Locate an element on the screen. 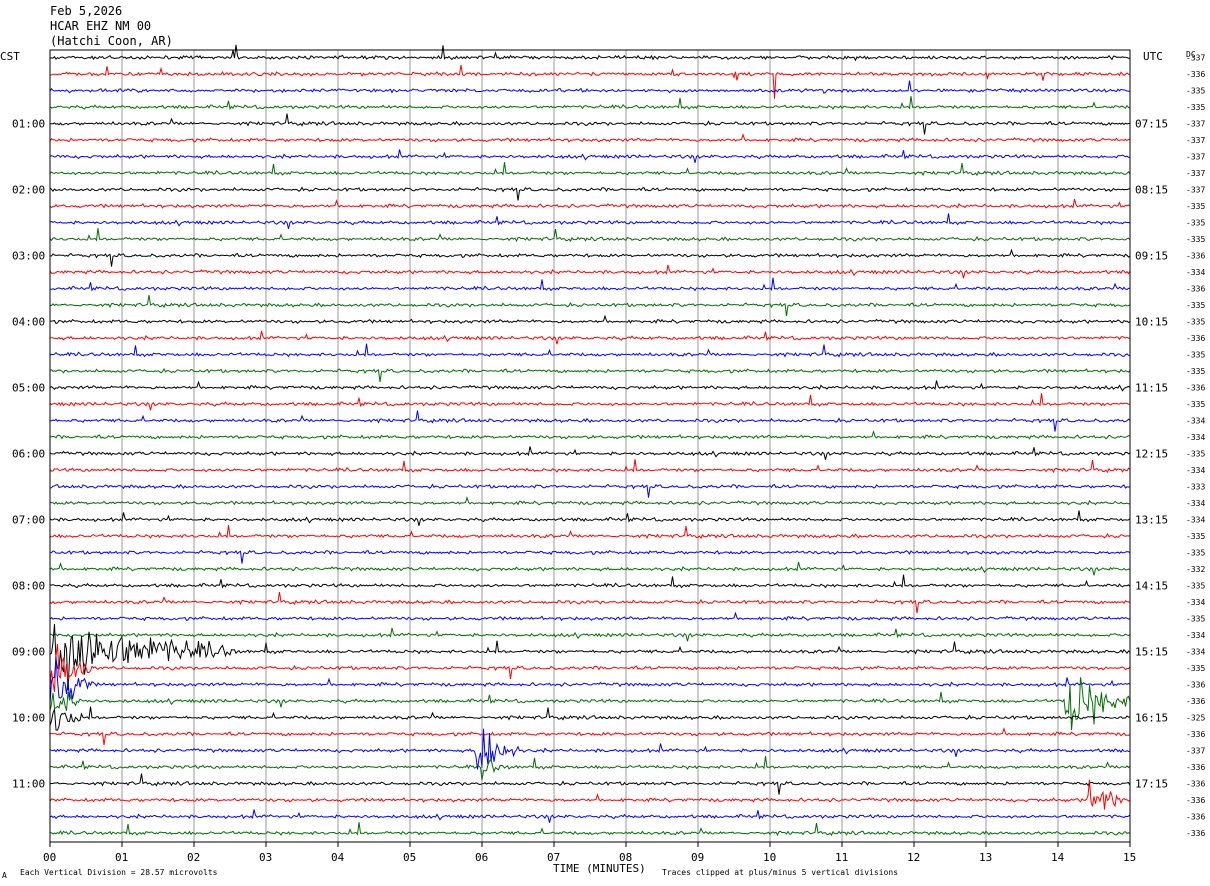 This screenshot has height=886, width=1210. header-date: Feb 5,2026 is located at coordinates (86, 11).